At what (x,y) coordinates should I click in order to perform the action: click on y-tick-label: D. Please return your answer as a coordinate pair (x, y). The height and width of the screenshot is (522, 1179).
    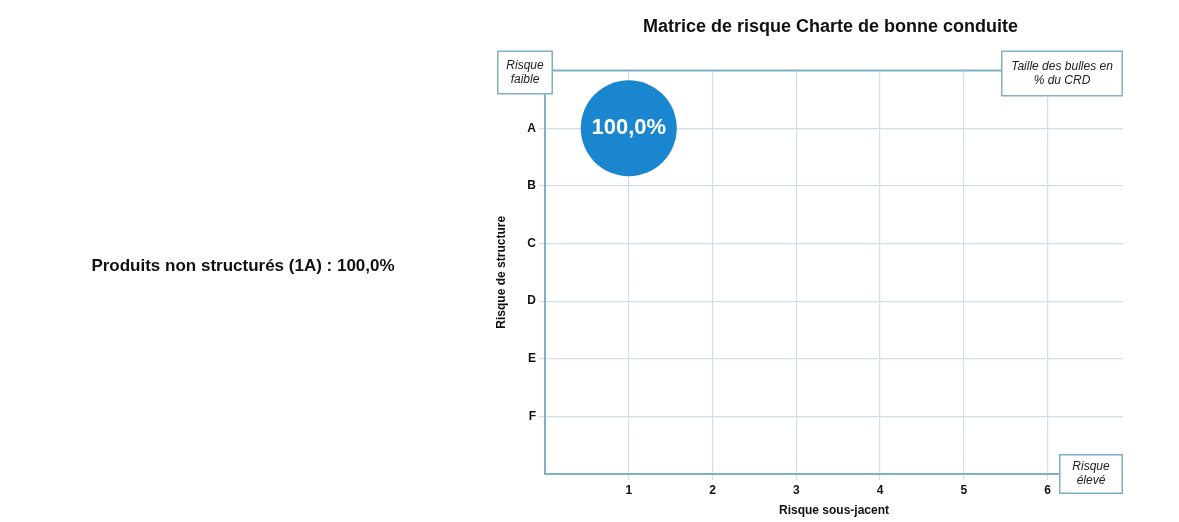
    Looking at the image, I should click on (532, 300).